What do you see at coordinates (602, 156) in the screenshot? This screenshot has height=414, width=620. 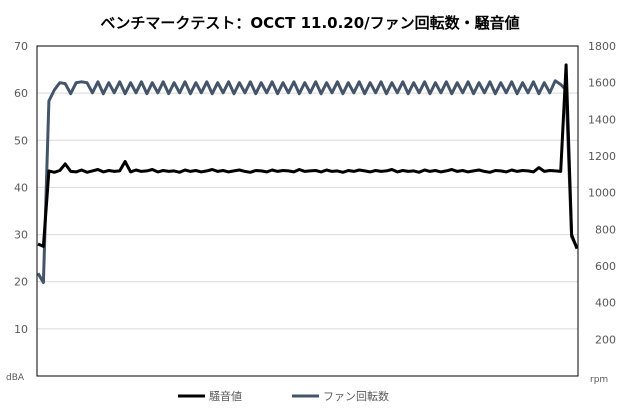 I see `right-tick-label: 1200` at bounding box center [602, 156].